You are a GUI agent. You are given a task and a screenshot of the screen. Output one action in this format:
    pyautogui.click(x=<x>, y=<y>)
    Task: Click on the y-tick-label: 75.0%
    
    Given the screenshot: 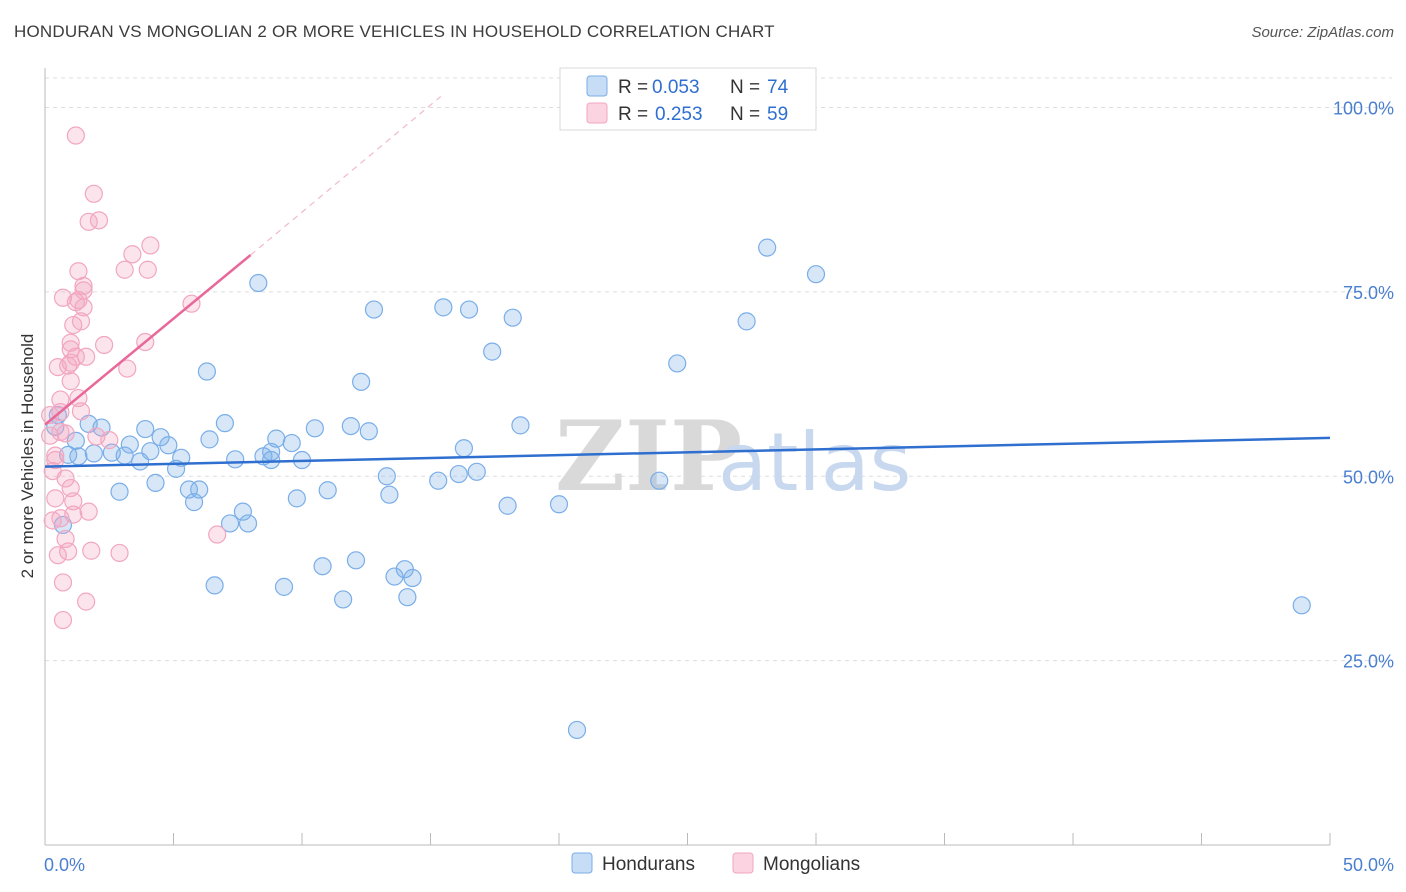 What is the action you would take?
    pyautogui.click(x=1368, y=293)
    